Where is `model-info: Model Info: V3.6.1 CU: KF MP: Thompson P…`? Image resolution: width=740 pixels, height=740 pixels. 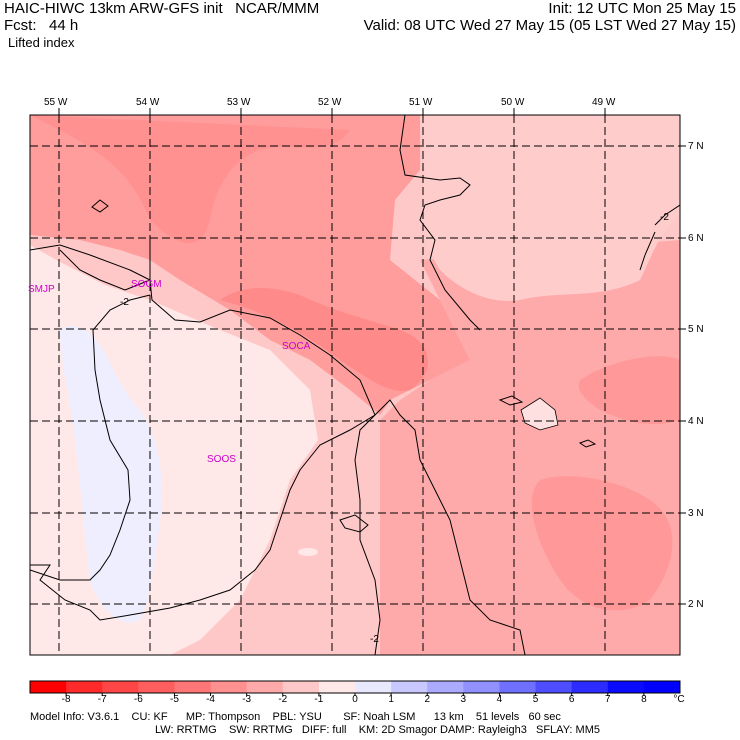 model-info: Model Info: V3.6.1 CU: KF MP: Thompson P… is located at coordinates (295, 717).